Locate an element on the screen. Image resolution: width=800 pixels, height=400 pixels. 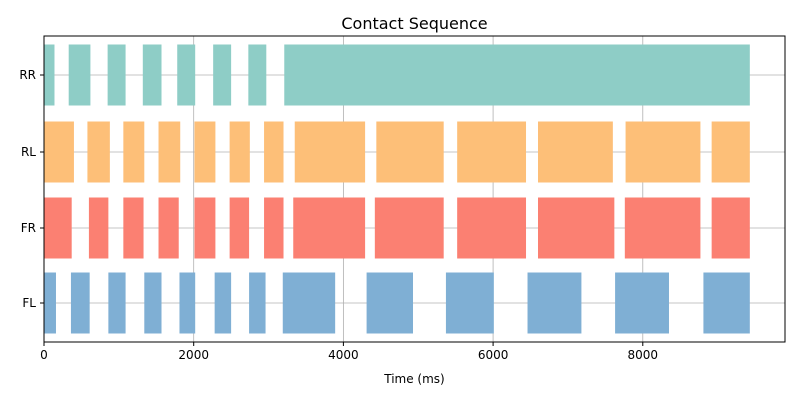
x-tick-label: 2000 is located at coordinates (193, 355).